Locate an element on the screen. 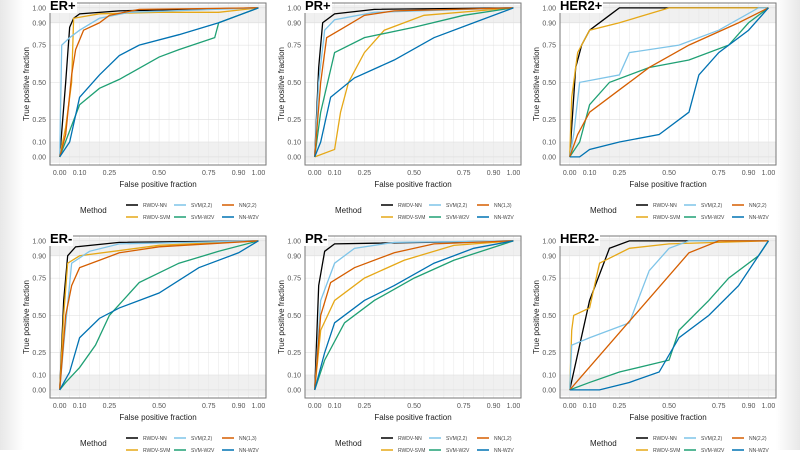 This screenshot has height=458, width=800. panel-title: PR- is located at coordinates (316, 238).